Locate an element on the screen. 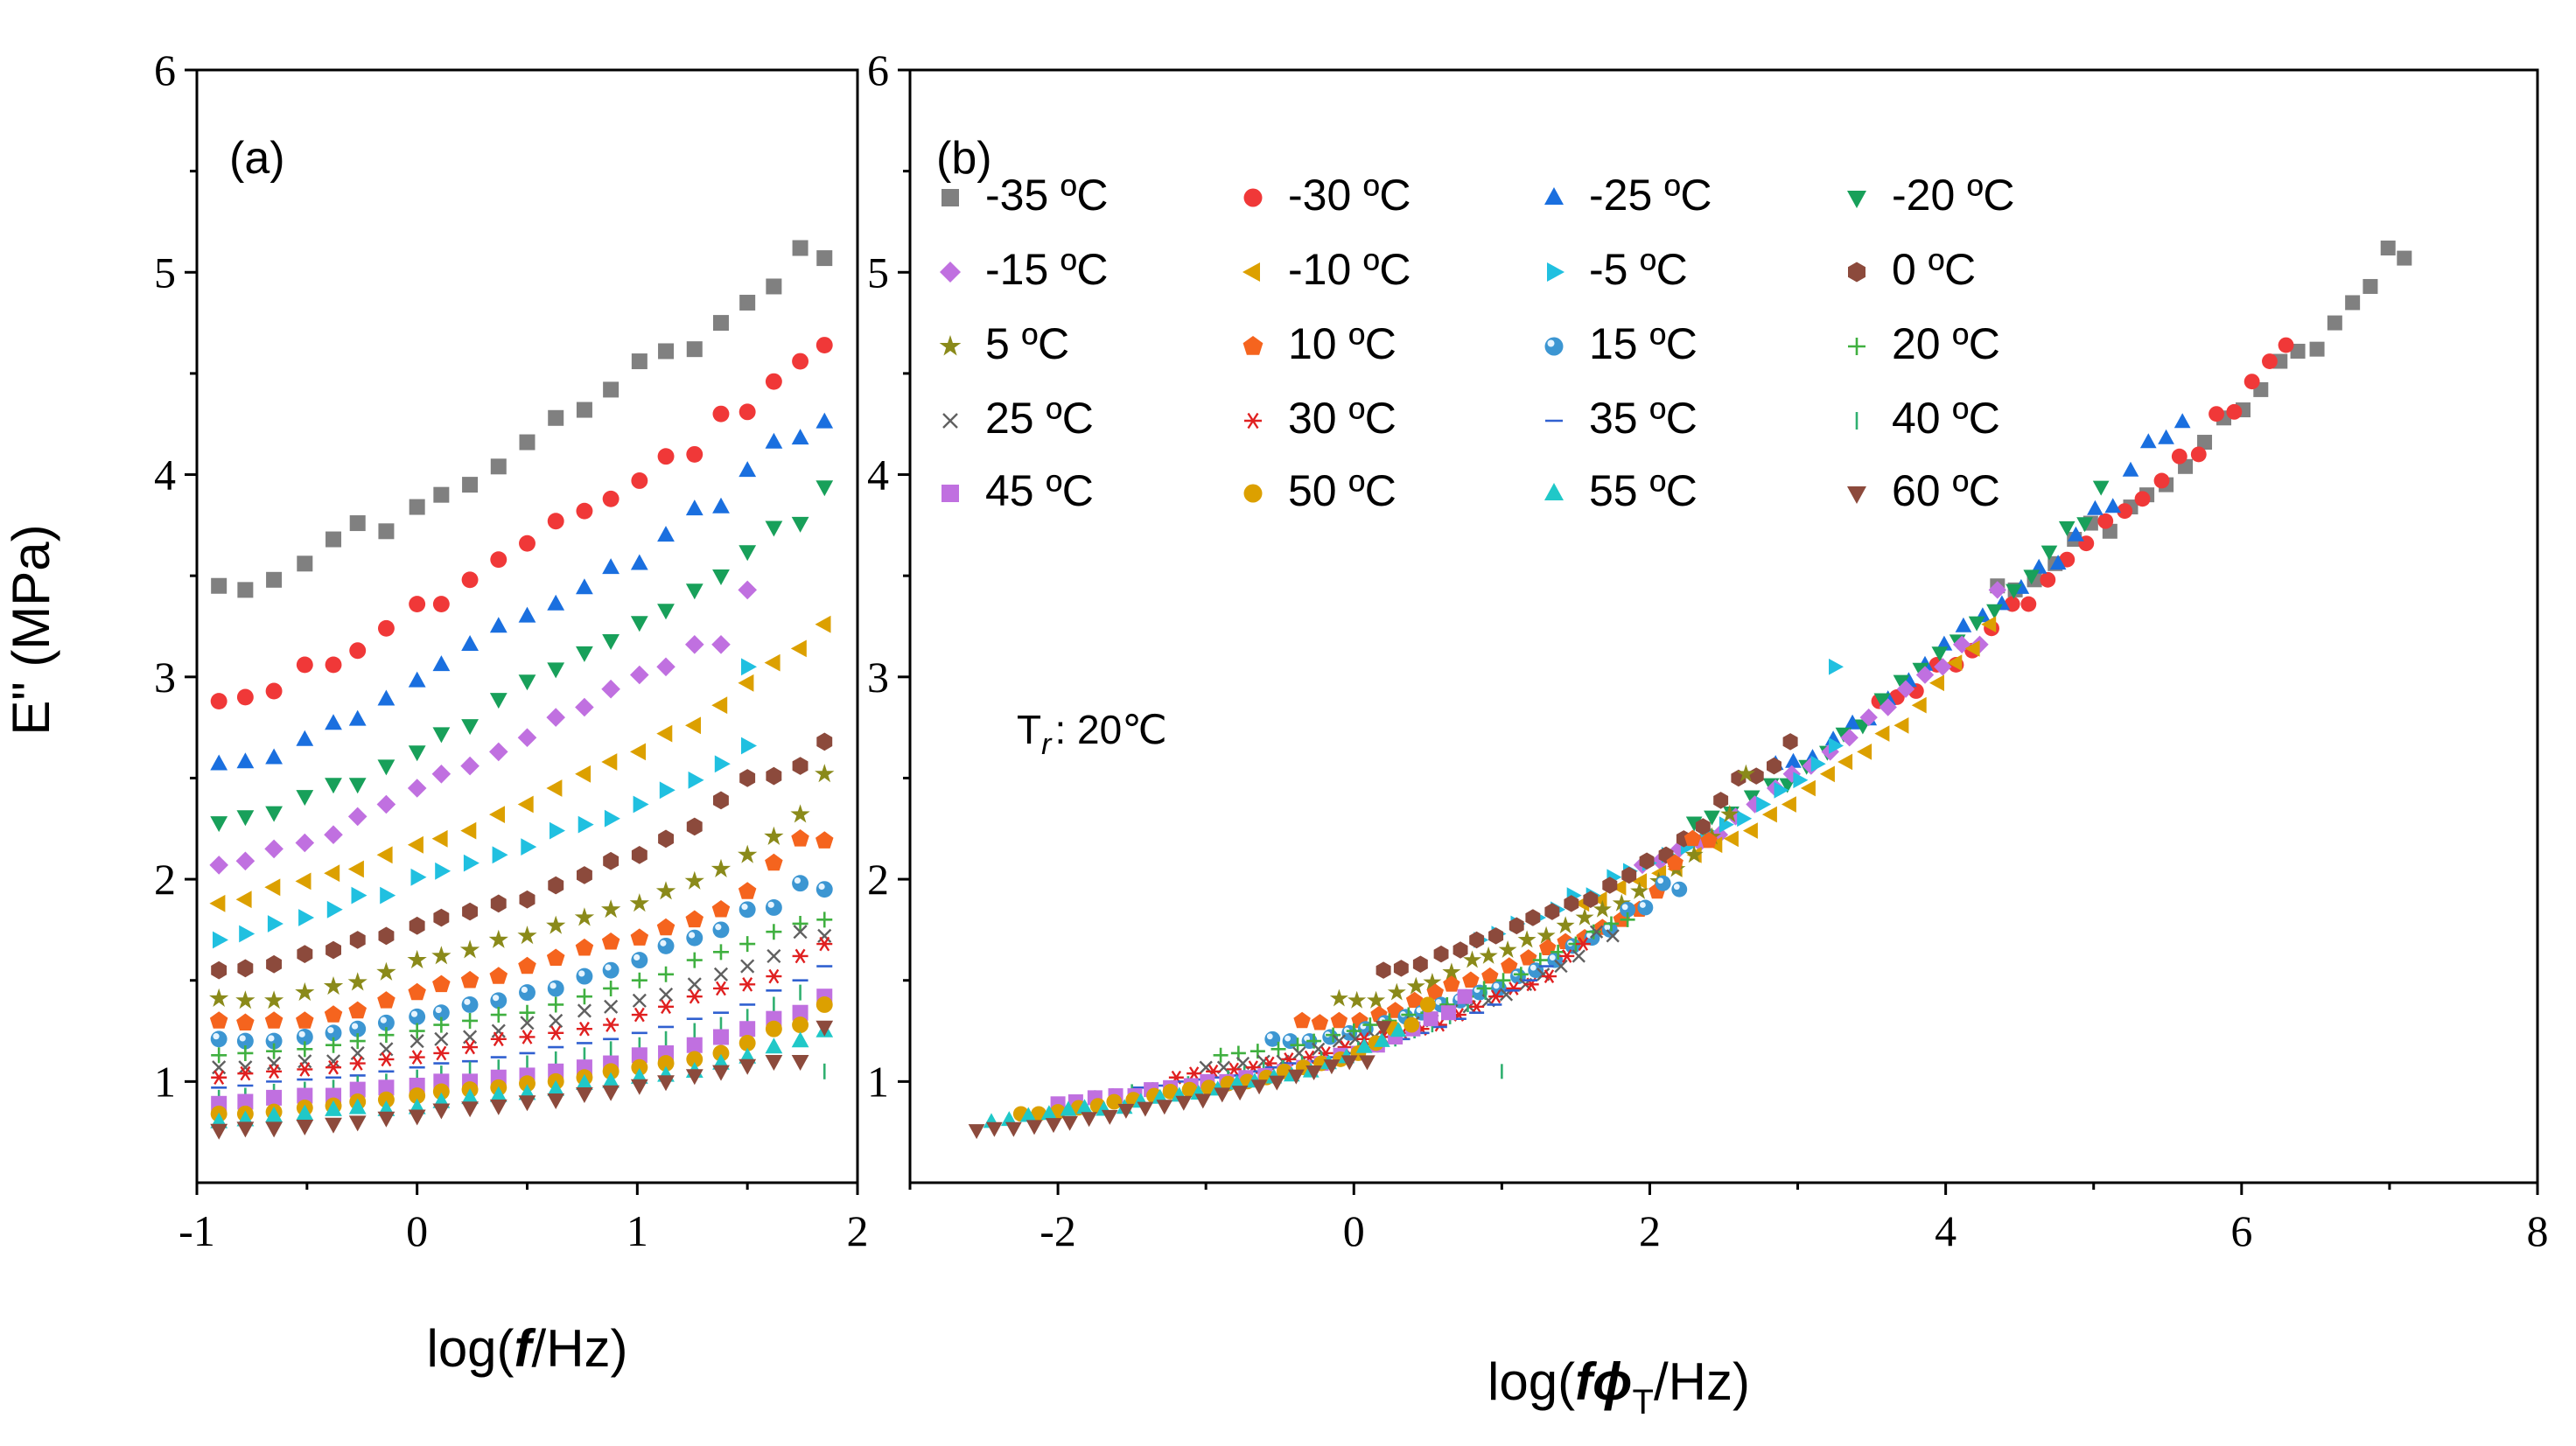 Image resolution: width=2576 pixels, height=1446 pixels. legend-label: 50 ºC is located at coordinates (1342, 490).